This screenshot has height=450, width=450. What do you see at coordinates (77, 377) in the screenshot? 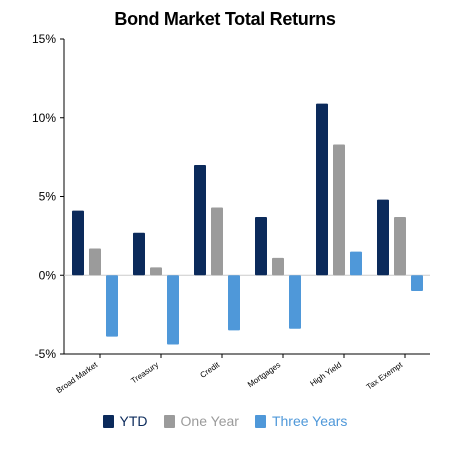
I see `x-tick-label: Broad Market` at bounding box center [77, 377].